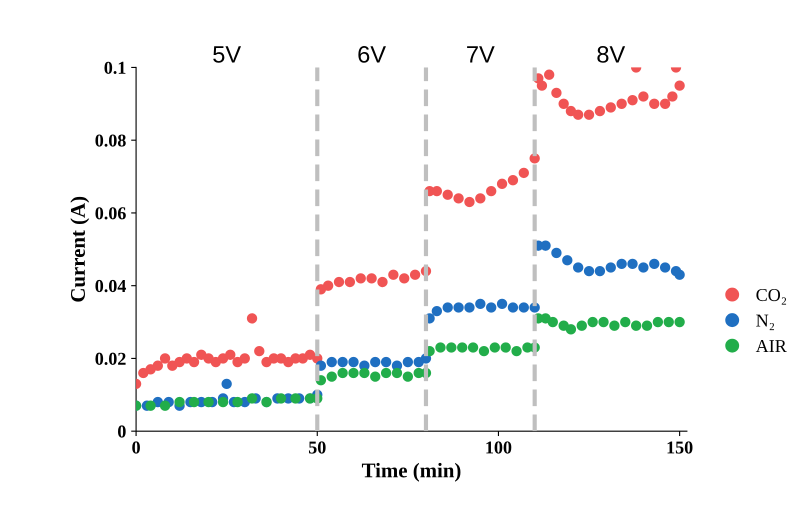  What do you see at coordinates (771, 296) in the screenshot?
I see `legend-label: CO₂` at bounding box center [771, 296].